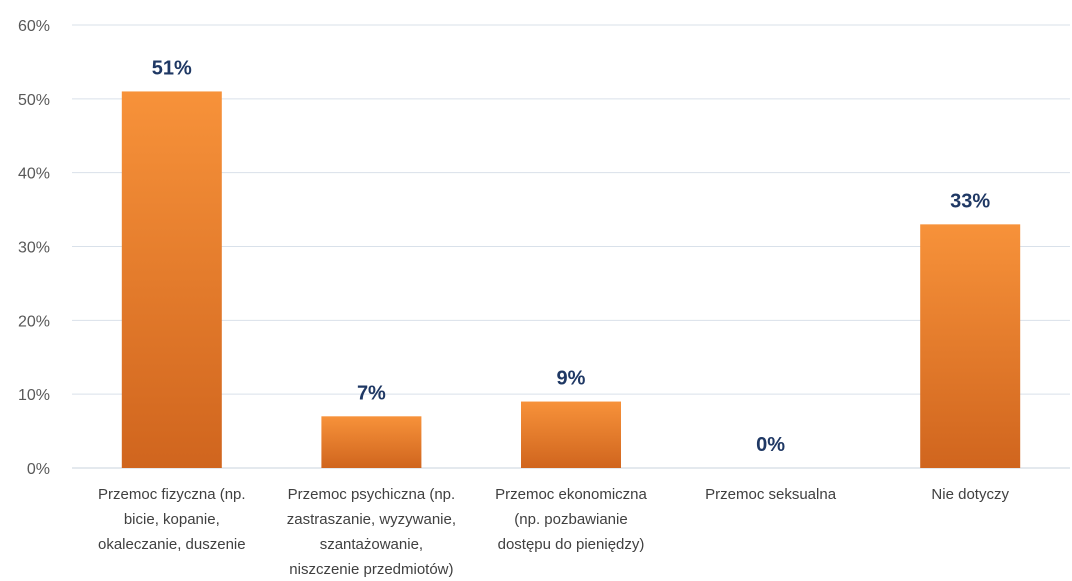  I want to click on x-category-label-line: Przemoc seksualna, so click(771, 494).